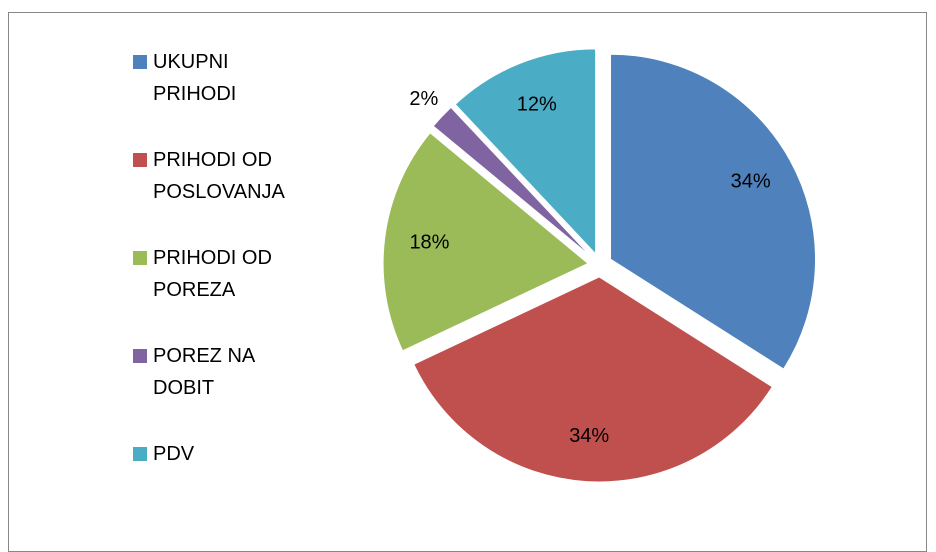  I want to click on legend-item: UKUPNI PRIHODI, so click(208, 95).